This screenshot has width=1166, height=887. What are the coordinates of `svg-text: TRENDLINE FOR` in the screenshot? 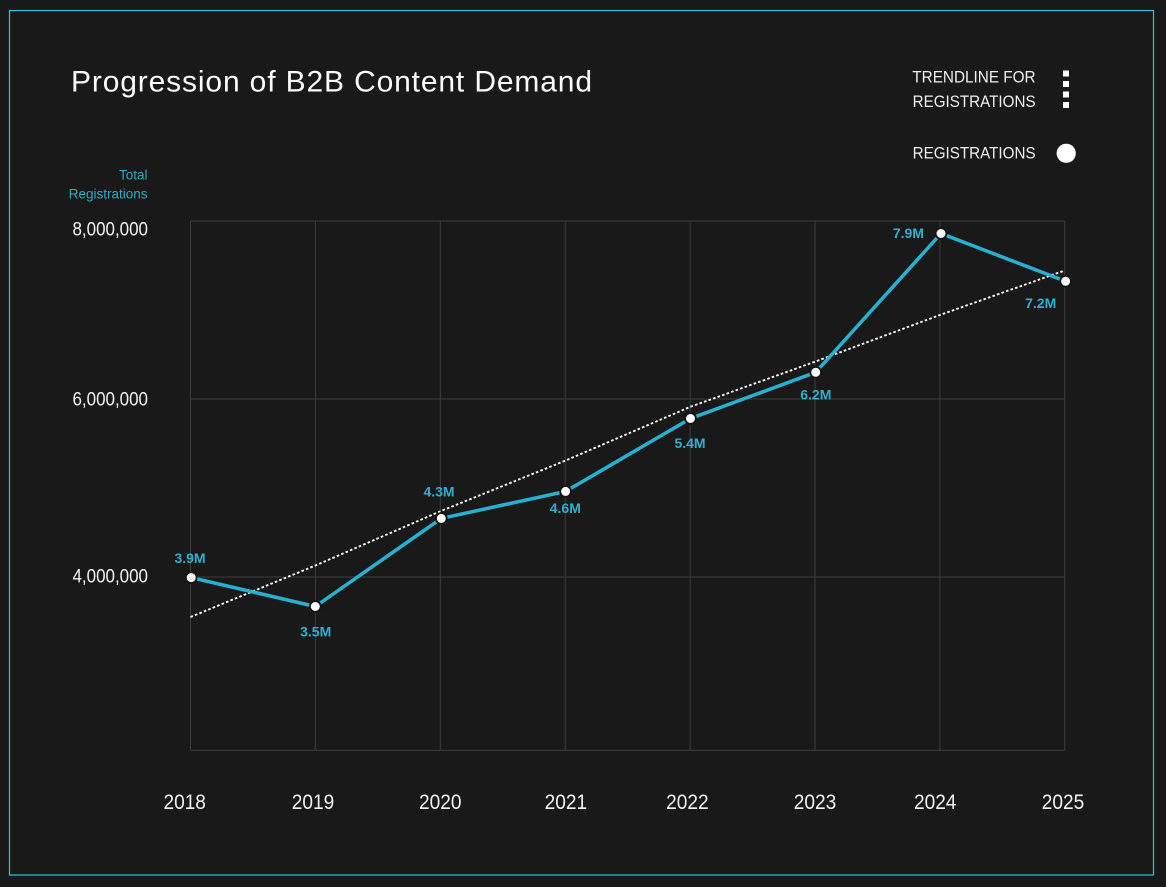 It's located at (973, 78).